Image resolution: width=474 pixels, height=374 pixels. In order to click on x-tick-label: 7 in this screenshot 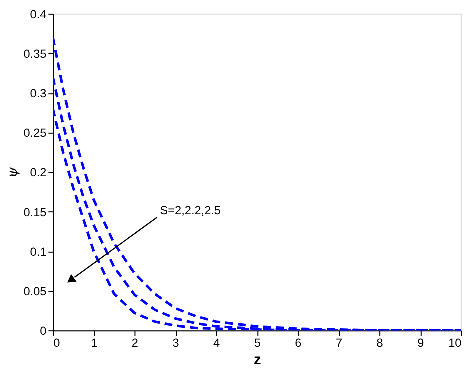, I will do `click(339, 343)`.